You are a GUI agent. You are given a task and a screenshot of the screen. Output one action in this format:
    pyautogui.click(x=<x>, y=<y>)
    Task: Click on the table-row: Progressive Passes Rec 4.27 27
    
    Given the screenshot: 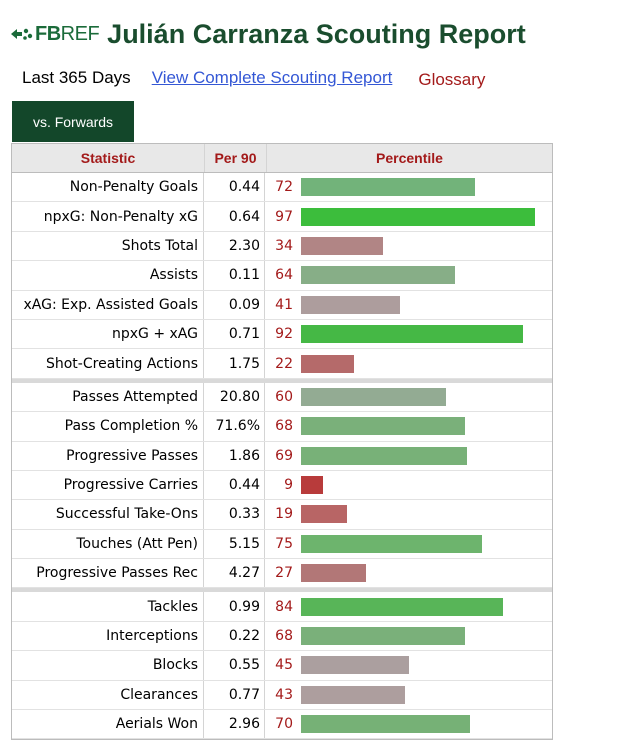 What is the action you would take?
    pyautogui.click(x=282, y=574)
    